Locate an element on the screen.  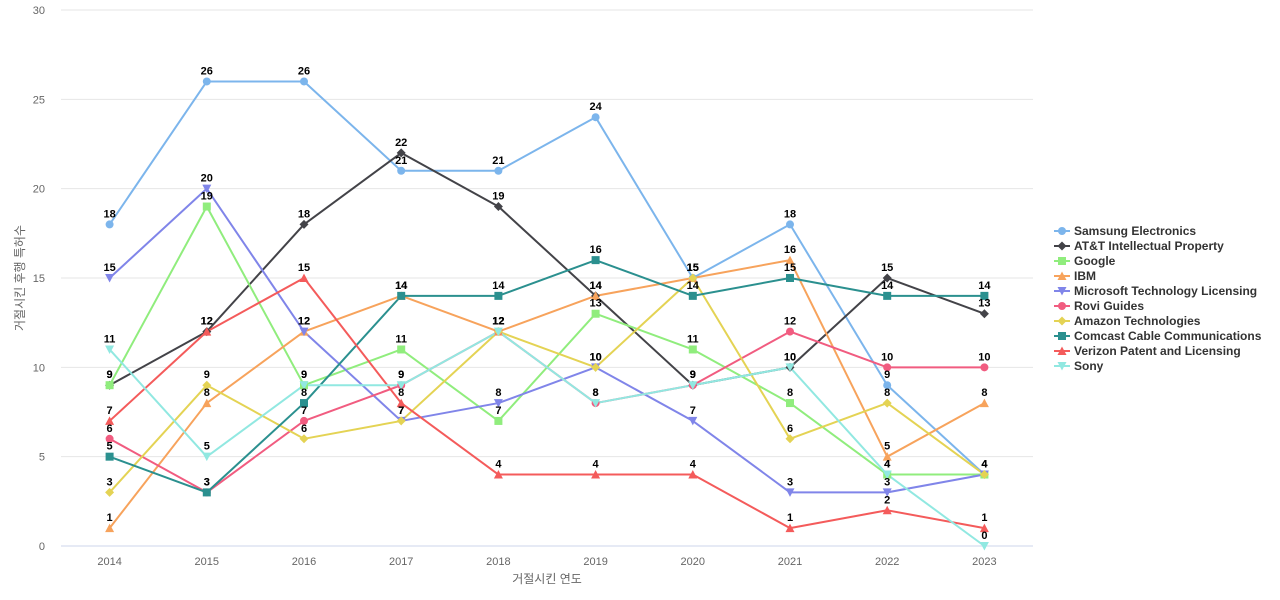
x-axis-title: 거절시킨 연도 is located at coordinates (547, 579).